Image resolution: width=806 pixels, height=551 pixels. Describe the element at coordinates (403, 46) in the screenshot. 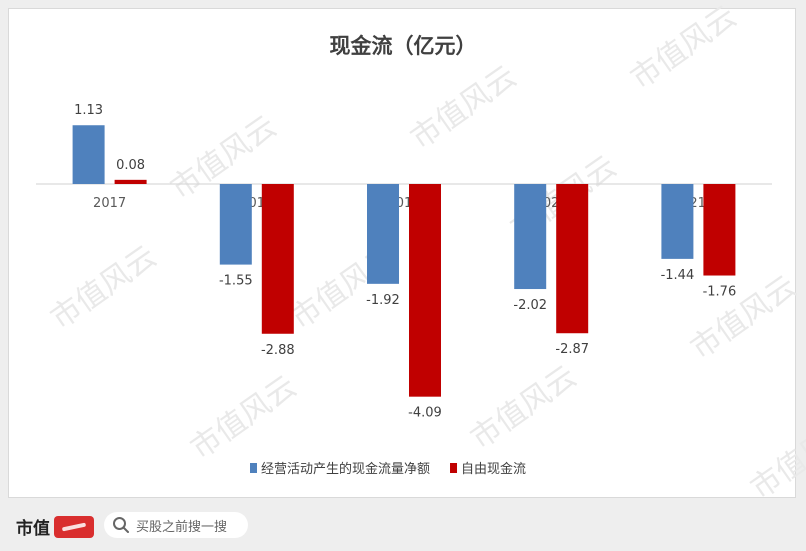

I see `chart-title: 现金流（亿元）` at that location.